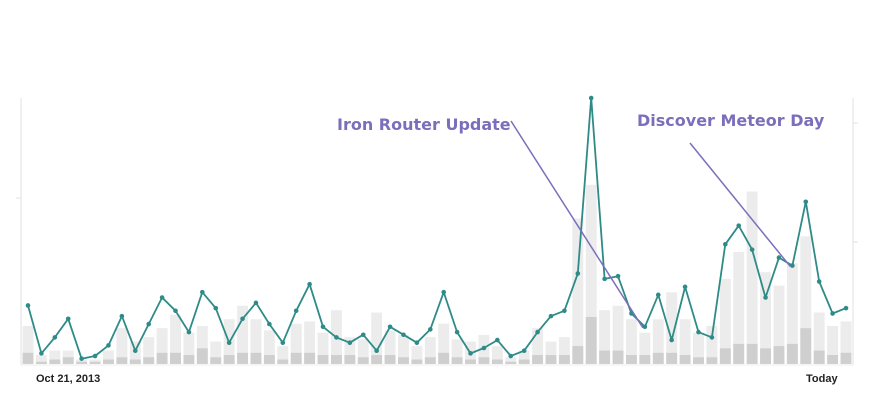  Describe the element at coordinates (822, 379) in the screenshot. I see `x-label-end: Today` at that location.